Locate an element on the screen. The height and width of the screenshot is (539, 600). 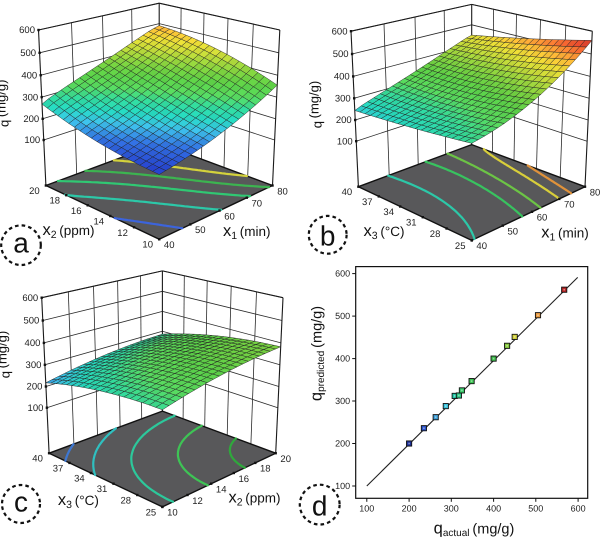
svg-text: d is located at coordinates (320, 505).